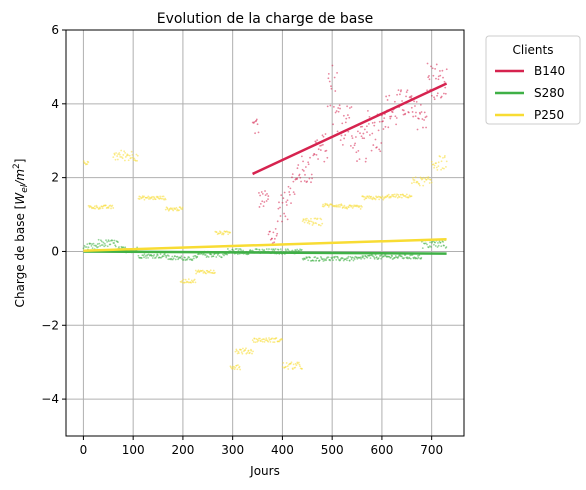  I want to click on legend-label-p250: P250, so click(549, 115).